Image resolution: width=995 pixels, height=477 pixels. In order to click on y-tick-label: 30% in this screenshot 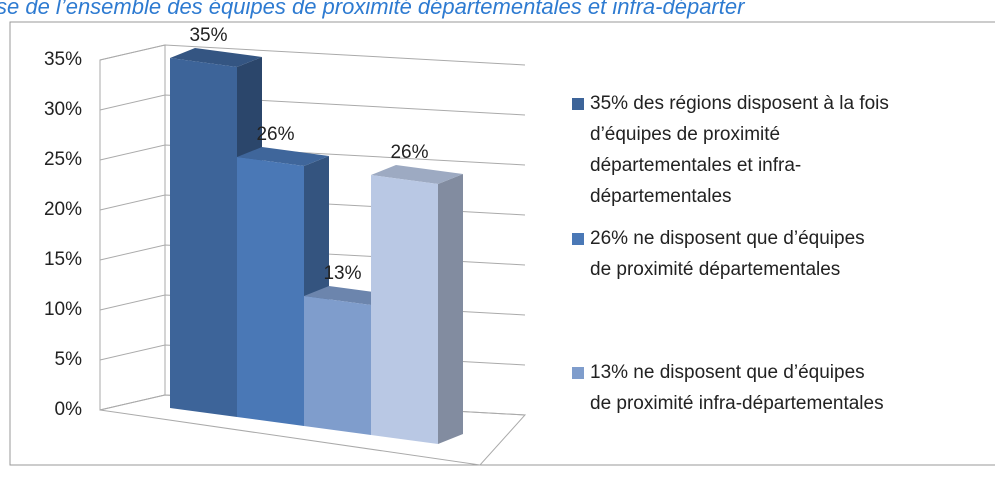, I will do `click(63, 109)`.